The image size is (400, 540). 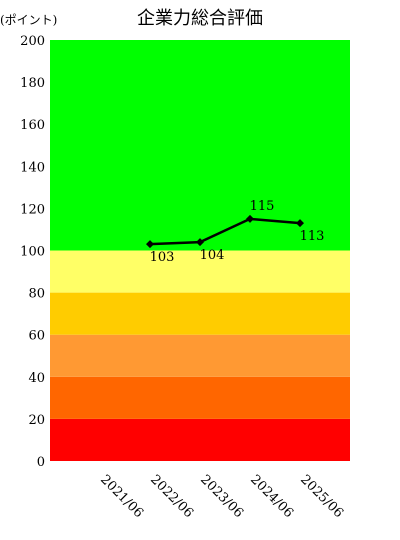 What do you see at coordinates (321, 496) in the screenshot?
I see `x-tick-label: 2025/06` at bounding box center [321, 496].